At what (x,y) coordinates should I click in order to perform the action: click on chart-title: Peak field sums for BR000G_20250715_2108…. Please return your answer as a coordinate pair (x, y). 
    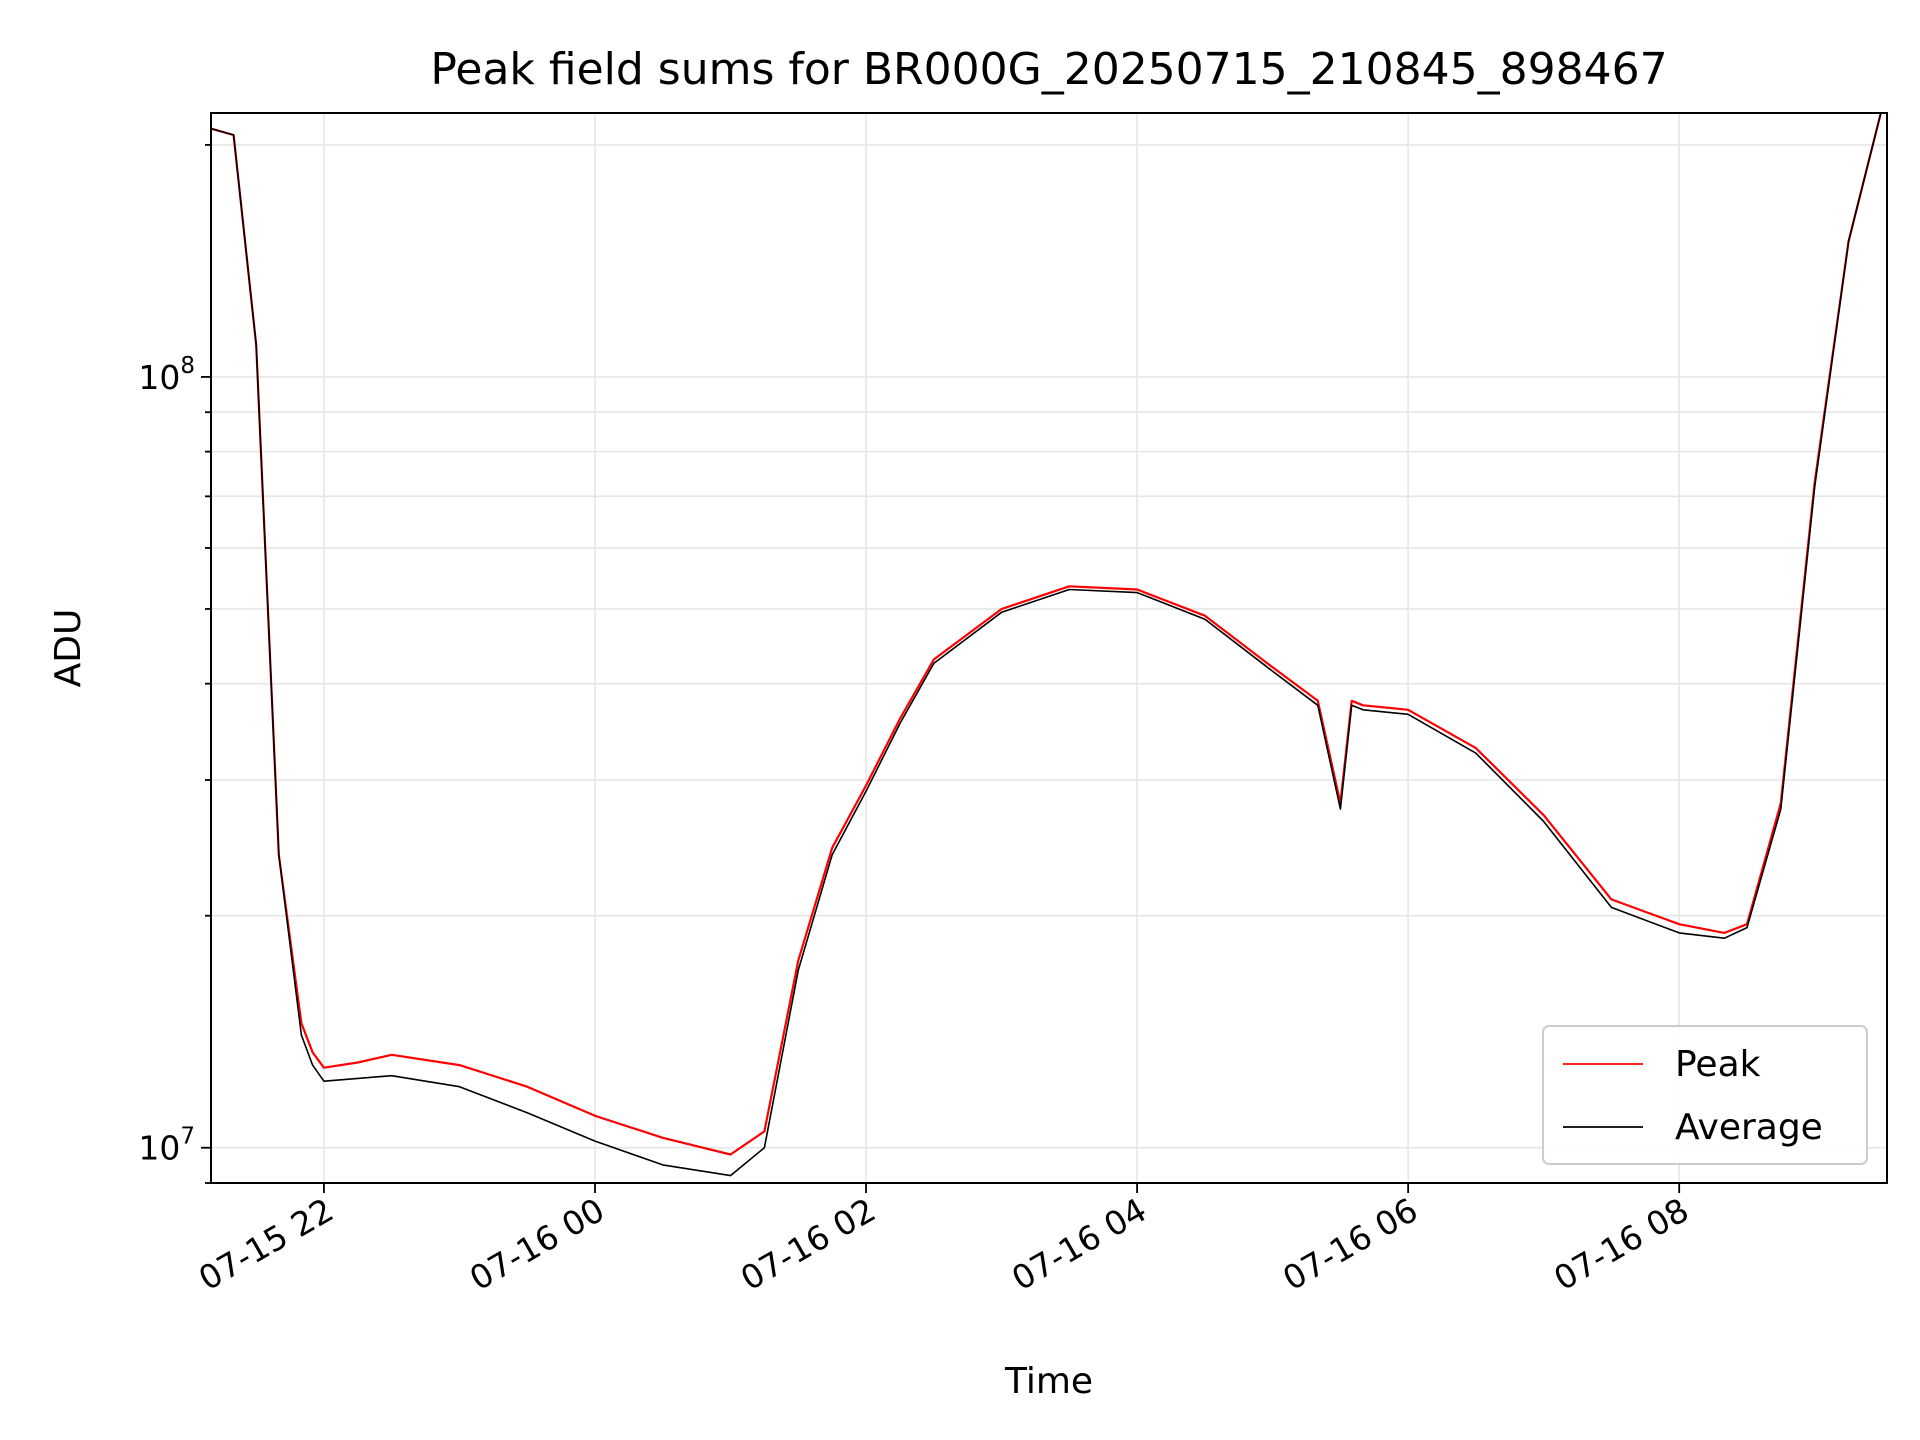
    Looking at the image, I should click on (1048, 69).